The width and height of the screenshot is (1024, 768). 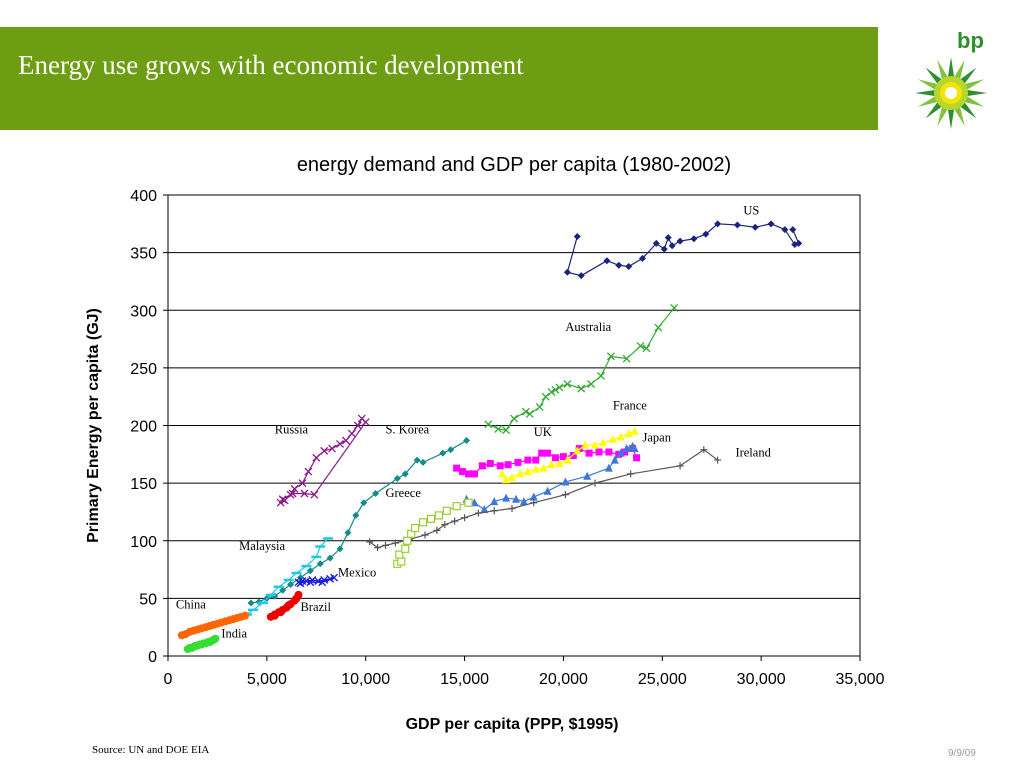 I want to click on country-label: UK, so click(x=543, y=432).